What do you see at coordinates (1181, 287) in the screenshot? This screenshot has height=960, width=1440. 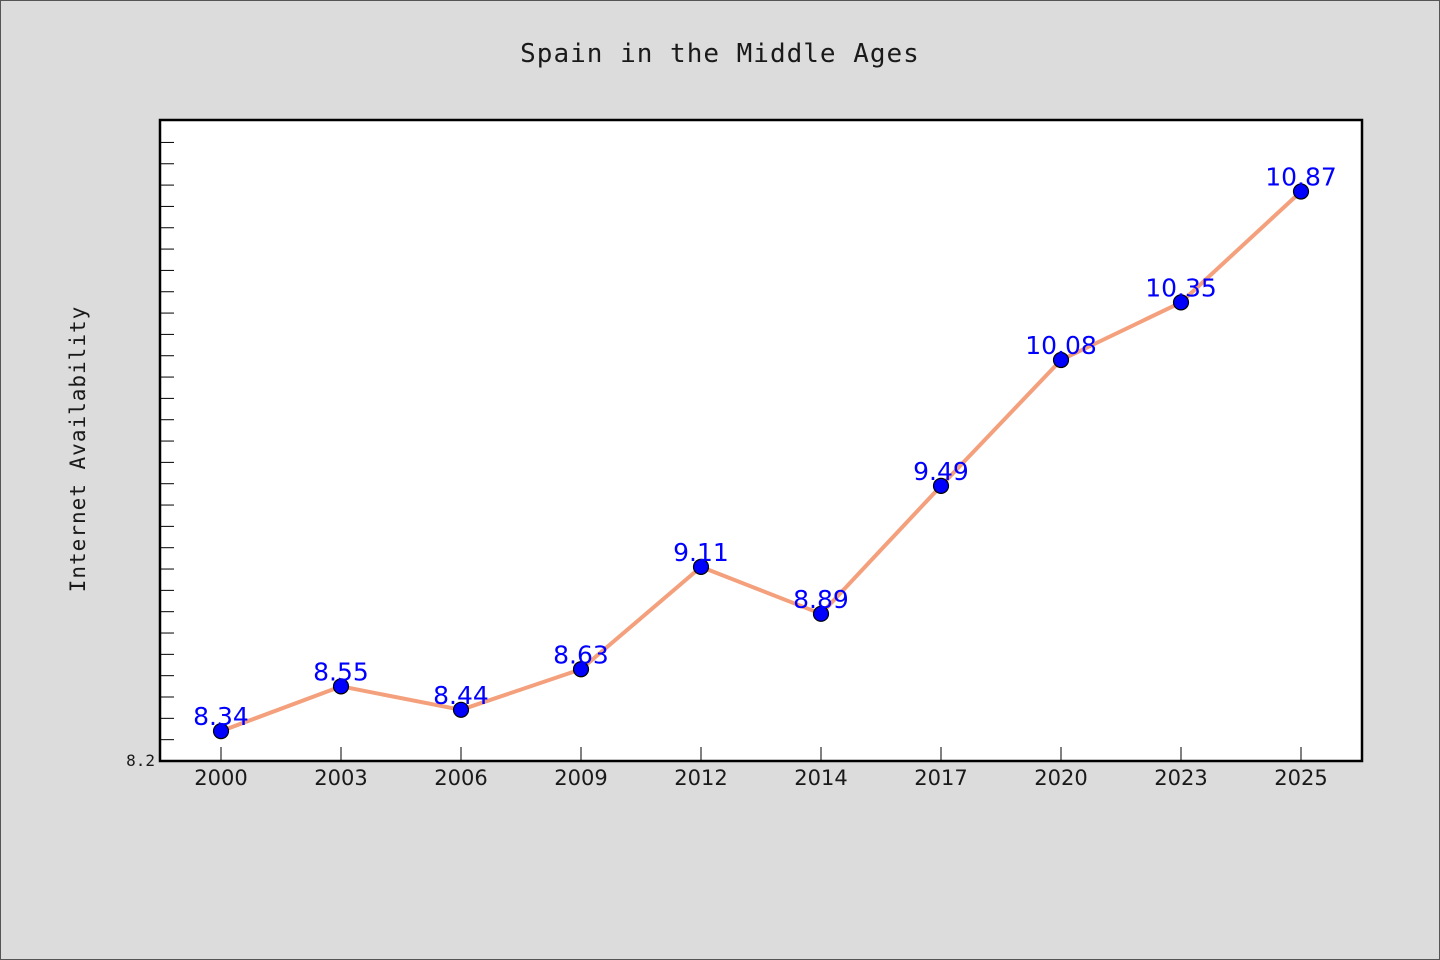 I see `data-label: 10.35` at bounding box center [1181, 287].